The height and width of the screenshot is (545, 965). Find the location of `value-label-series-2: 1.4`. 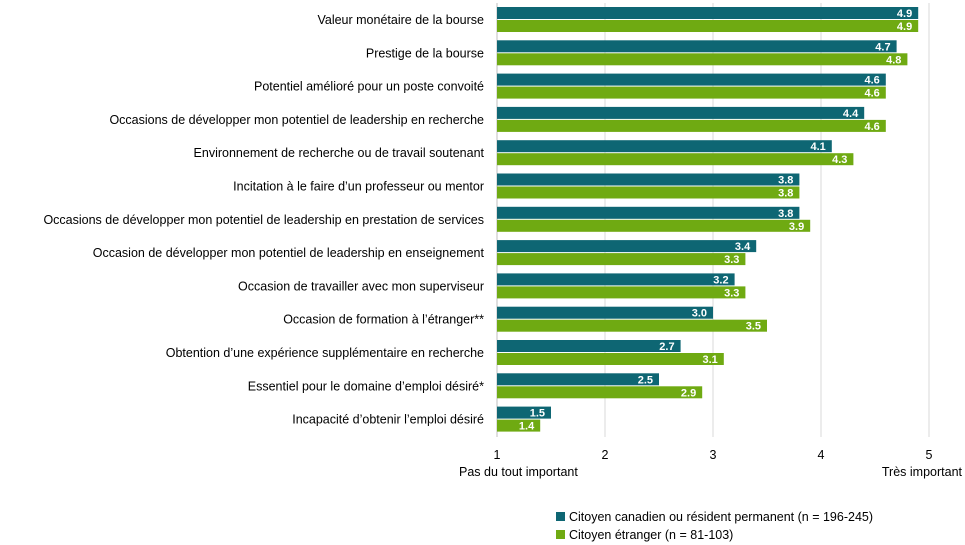

value-label-series-2: 1.4 is located at coordinates (527, 427).